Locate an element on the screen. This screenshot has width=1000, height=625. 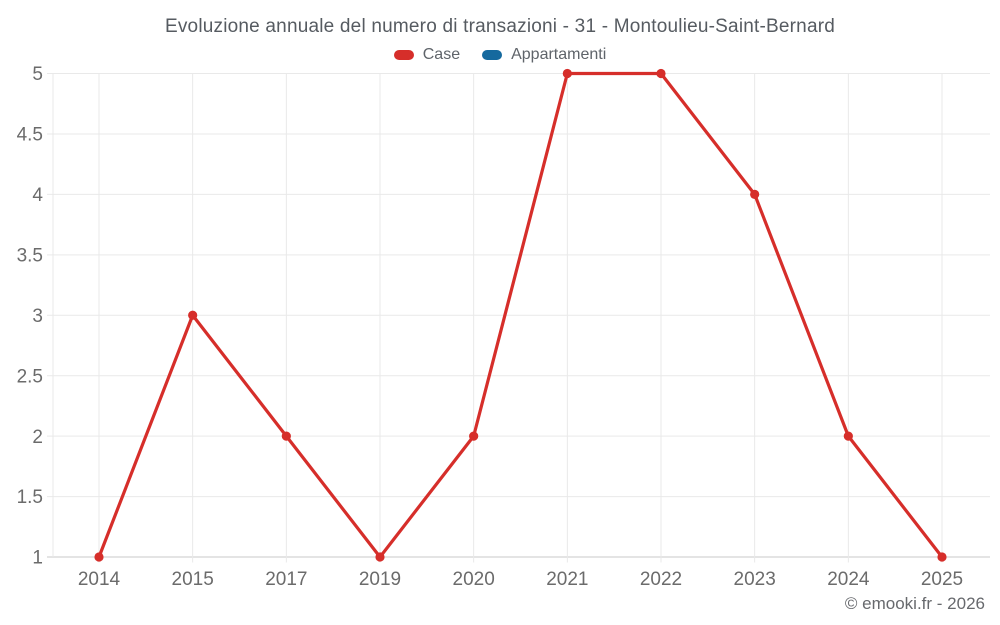
legend-item-appartamenti: Appartamenti is located at coordinates (544, 55).